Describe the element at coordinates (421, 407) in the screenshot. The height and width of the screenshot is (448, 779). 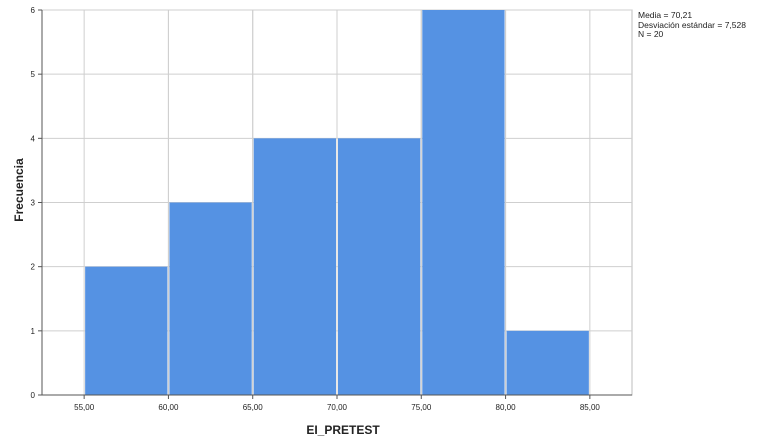
I see `x-tick-label: 75,00` at that location.